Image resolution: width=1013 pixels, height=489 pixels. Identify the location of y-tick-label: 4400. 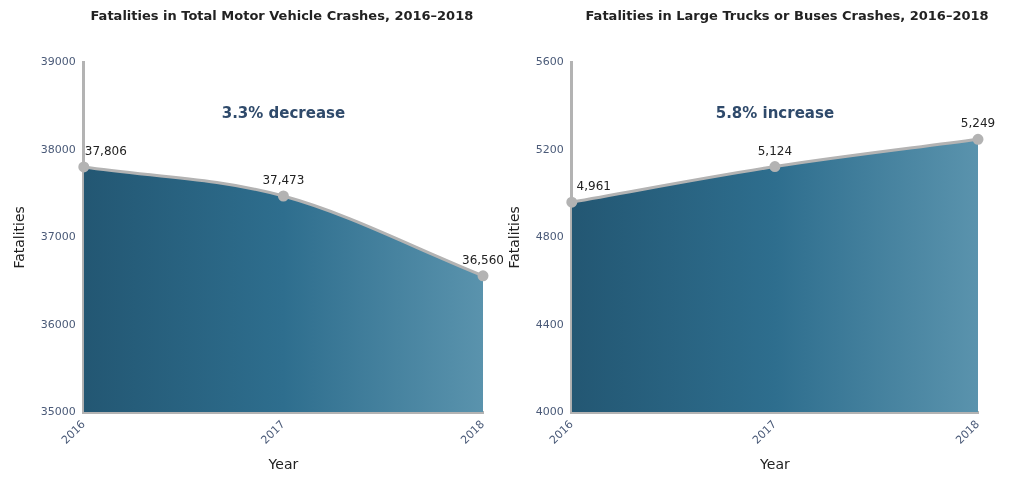
(549, 324).